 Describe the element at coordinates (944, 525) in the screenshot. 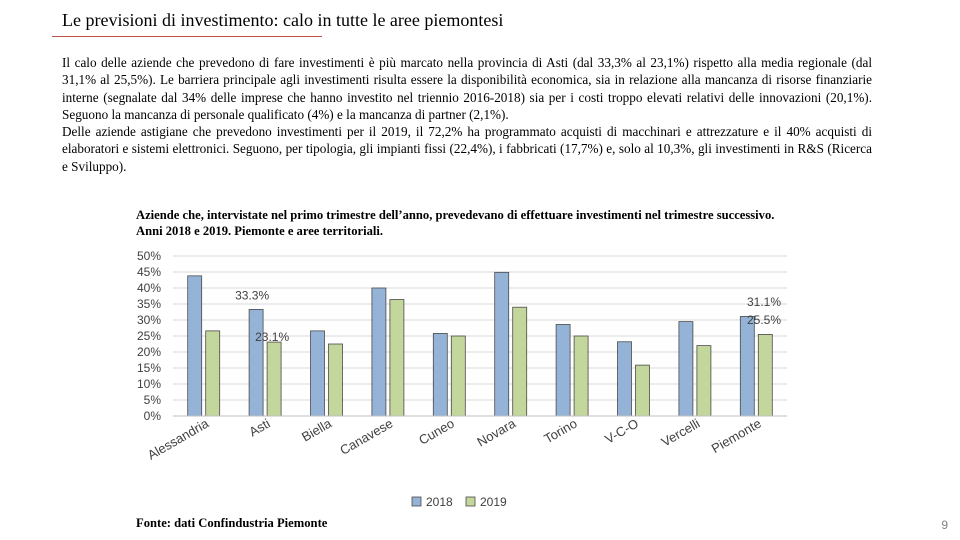

I see `page-number: 9` at that location.